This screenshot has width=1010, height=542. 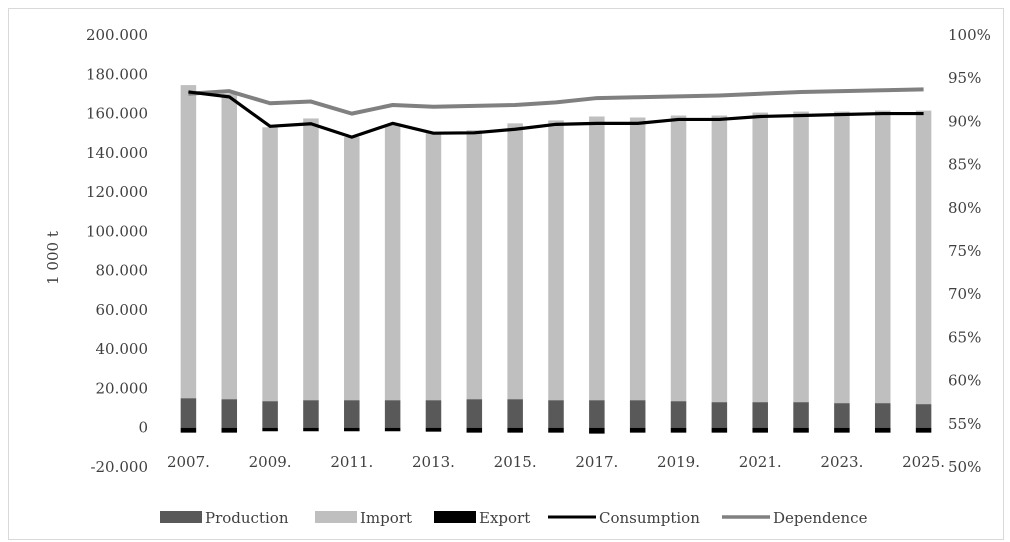 I want to click on x-tick-label: 2011., so click(x=351, y=462).